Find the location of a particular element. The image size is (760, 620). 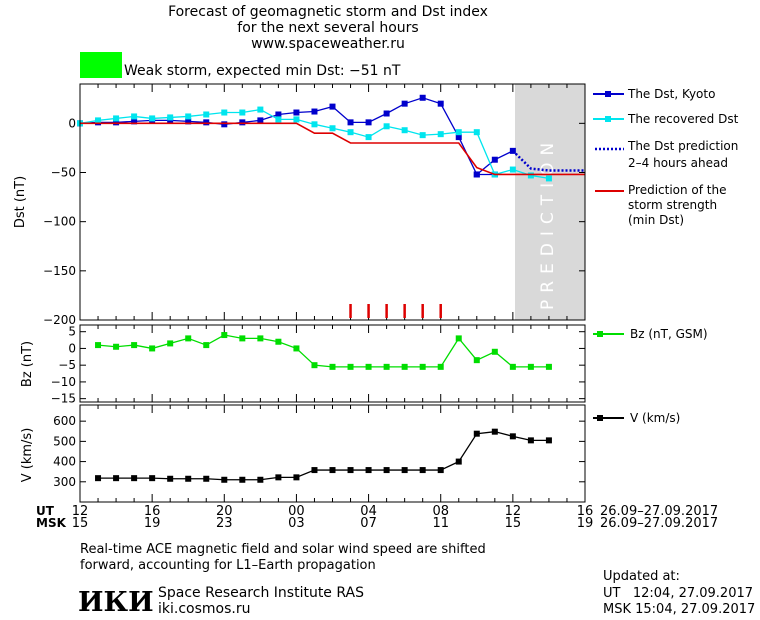

y-tick-label: 0 is located at coordinates (72, 348).